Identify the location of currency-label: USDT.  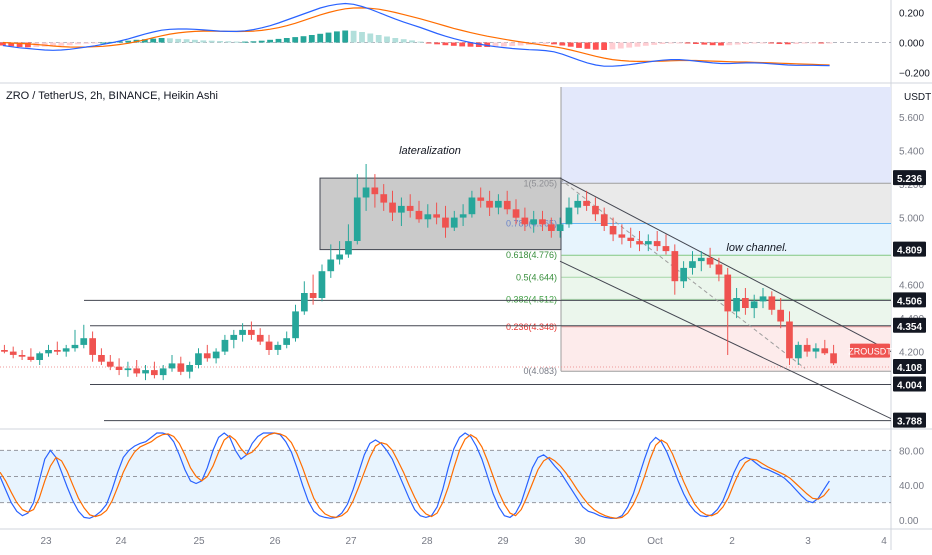
(917, 97).